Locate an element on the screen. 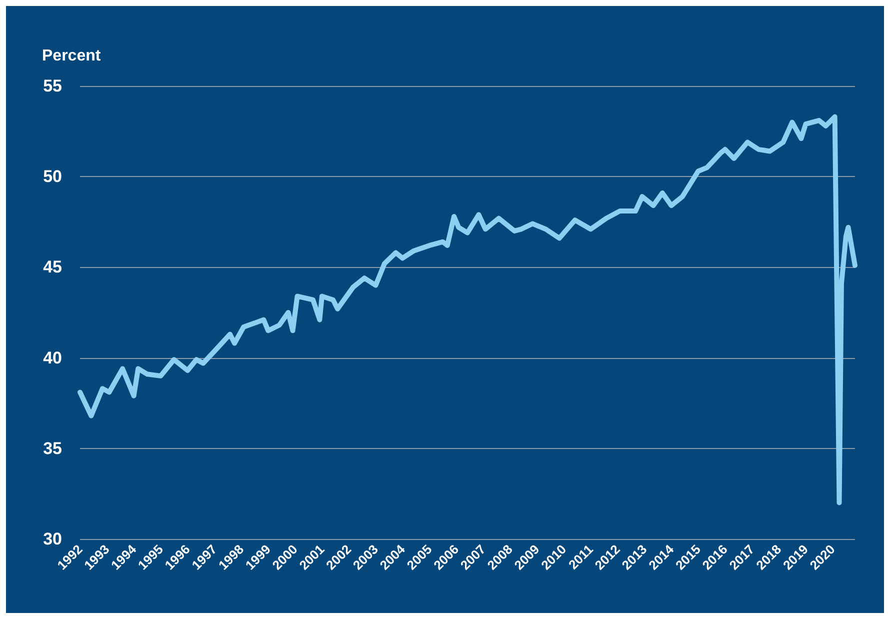 Image resolution: width=890 pixels, height=619 pixels. y-tick-label: 35 is located at coordinates (52, 448).